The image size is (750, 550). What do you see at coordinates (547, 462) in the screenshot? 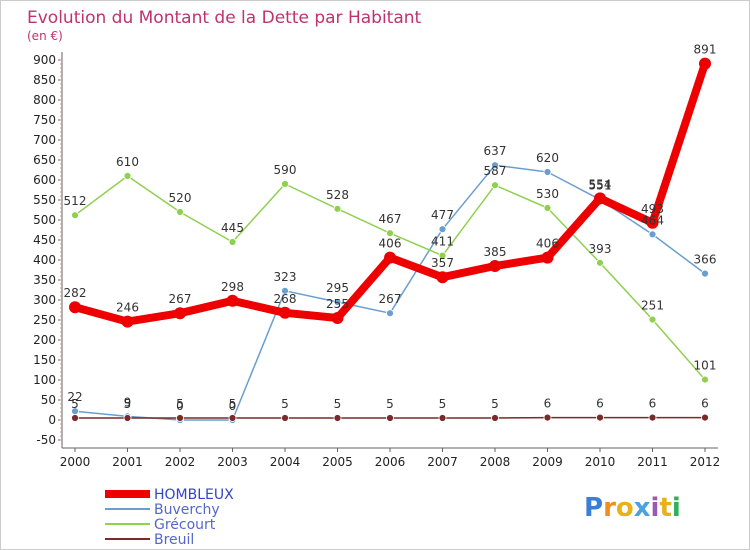
I see `x-tick-label: 2009` at bounding box center [547, 462].